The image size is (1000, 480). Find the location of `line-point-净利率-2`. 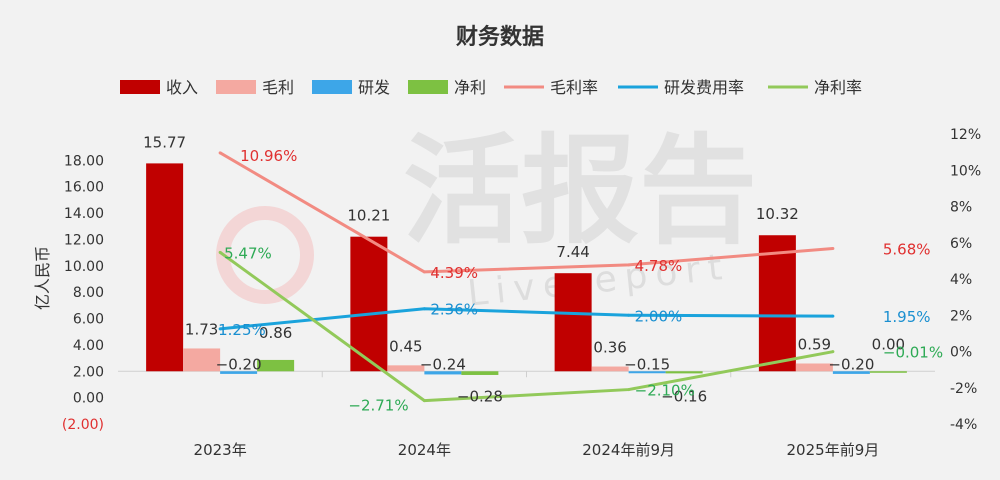

line-point-净利率-2 is located at coordinates (629, 390).